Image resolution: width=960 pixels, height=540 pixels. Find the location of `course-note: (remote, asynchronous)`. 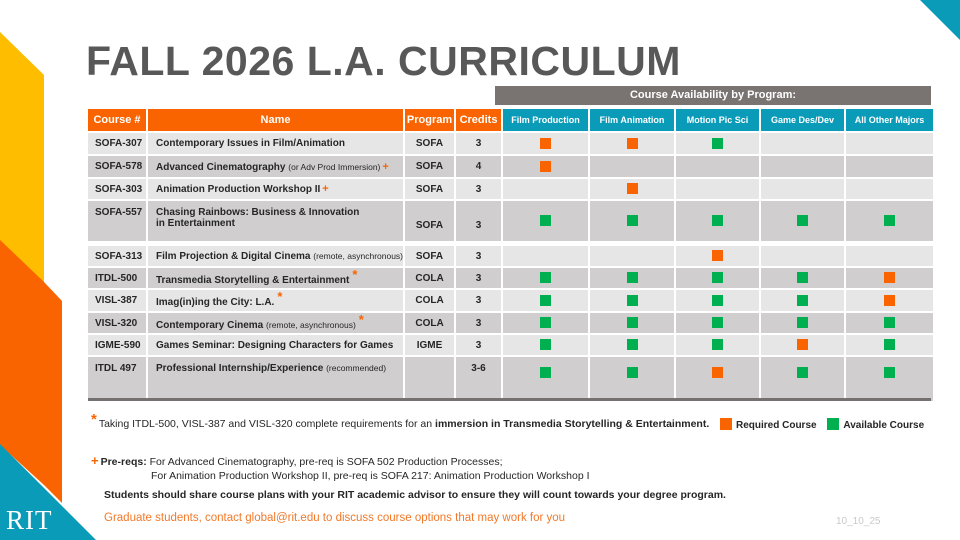

course-note: (remote, asynchronous) is located at coordinates (358, 255).